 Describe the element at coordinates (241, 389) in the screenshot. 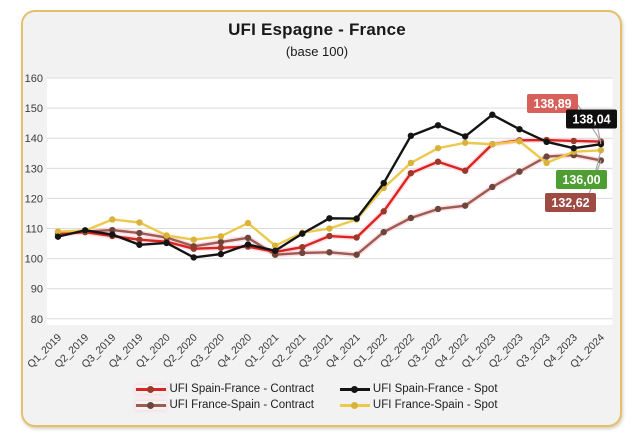

I see `legend-label: UFI Spain-France - Contract` at that location.